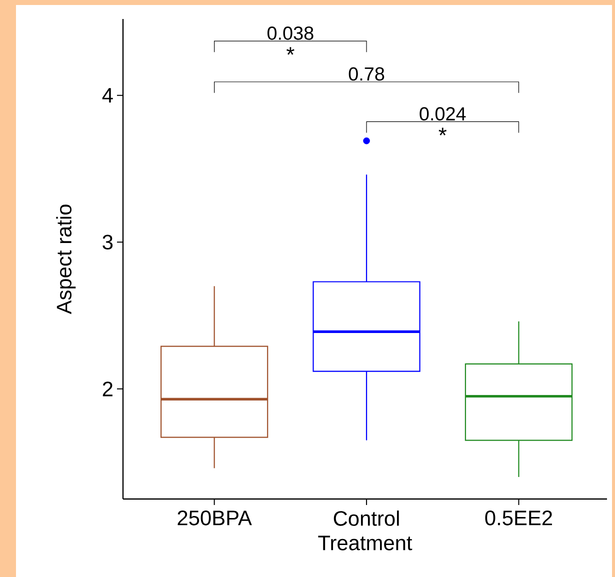 Image resolution: width=615 pixels, height=577 pixels. What do you see at coordinates (443, 114) in the screenshot?
I see `annotation: 0.024` at bounding box center [443, 114].